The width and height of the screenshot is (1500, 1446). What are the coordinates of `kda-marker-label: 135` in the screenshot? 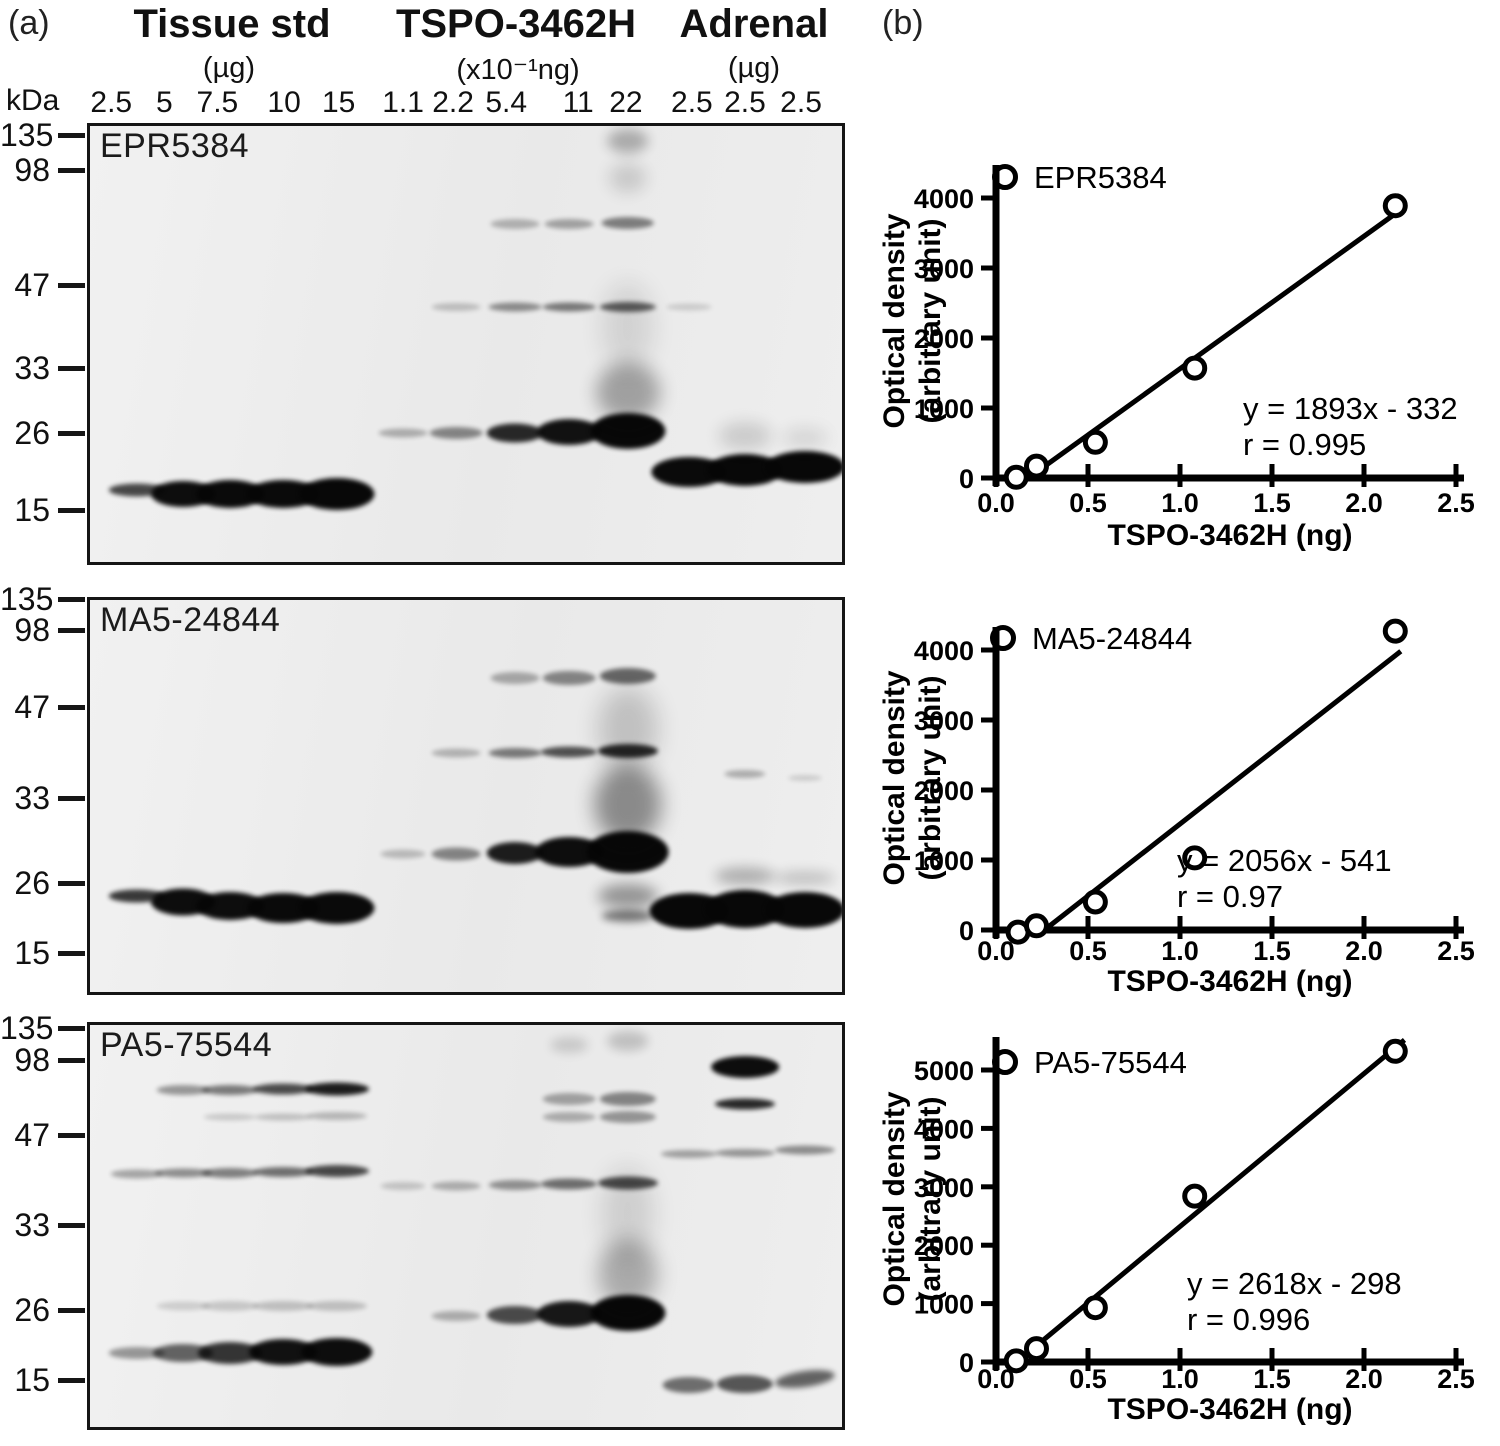 It's located at (27, 598).